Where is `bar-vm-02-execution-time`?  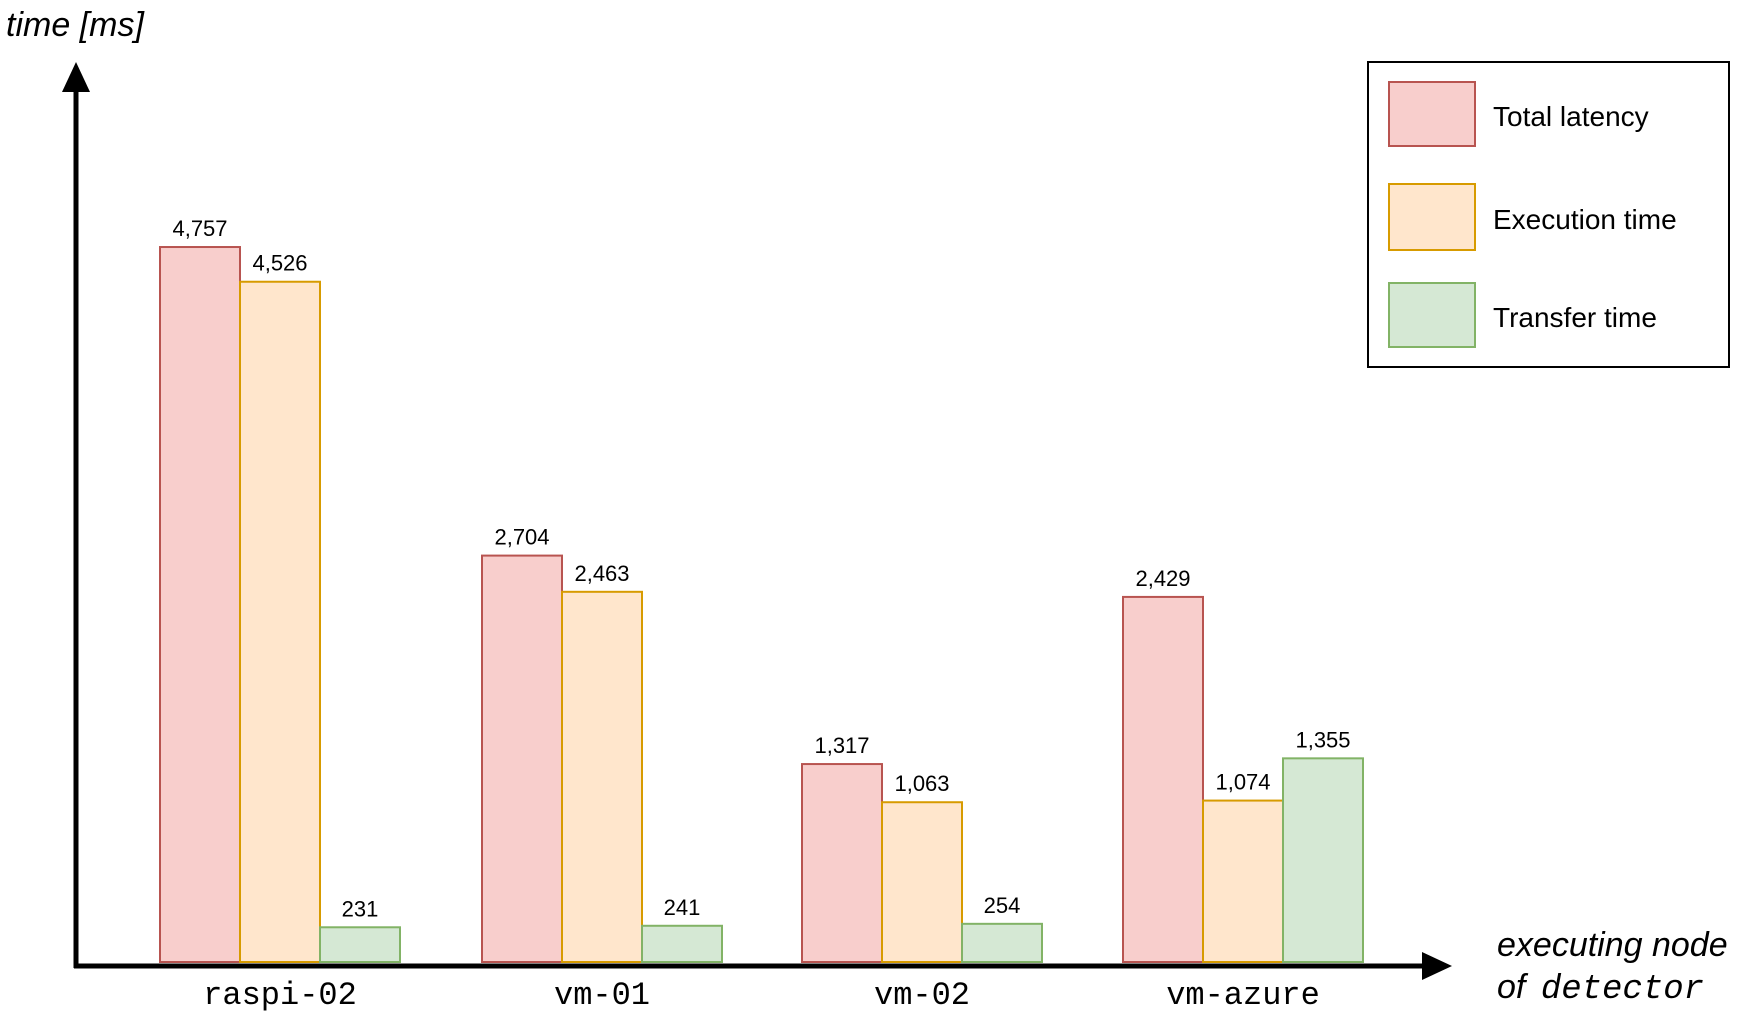
bar-vm-02-execution-time is located at coordinates (922, 882).